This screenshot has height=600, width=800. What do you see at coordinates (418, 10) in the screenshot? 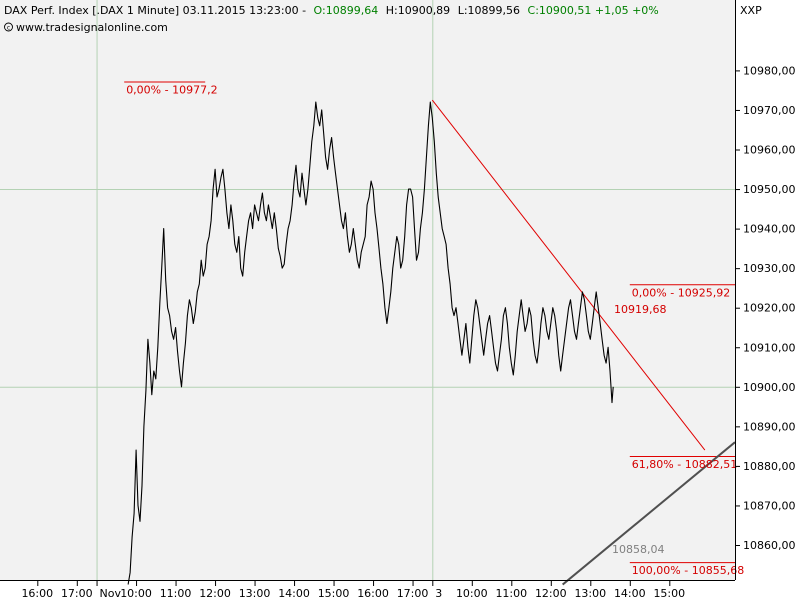
I see `high-value: H:10900,89` at bounding box center [418, 10].